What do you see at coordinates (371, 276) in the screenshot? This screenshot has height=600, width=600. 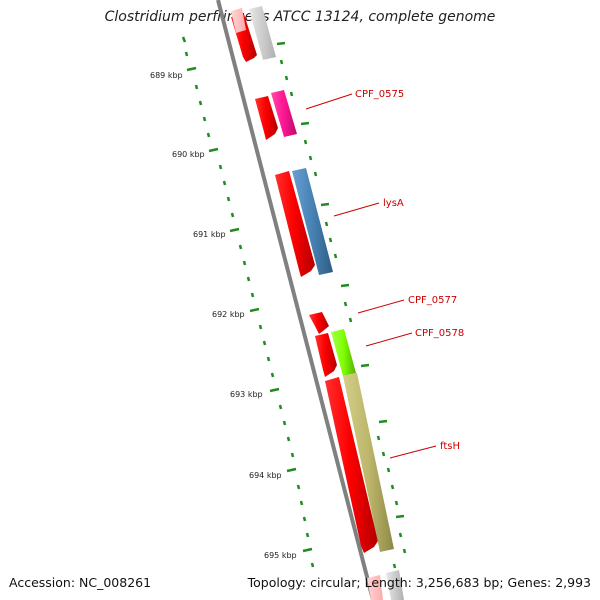 I see `label-connectors` at bounding box center [371, 276].